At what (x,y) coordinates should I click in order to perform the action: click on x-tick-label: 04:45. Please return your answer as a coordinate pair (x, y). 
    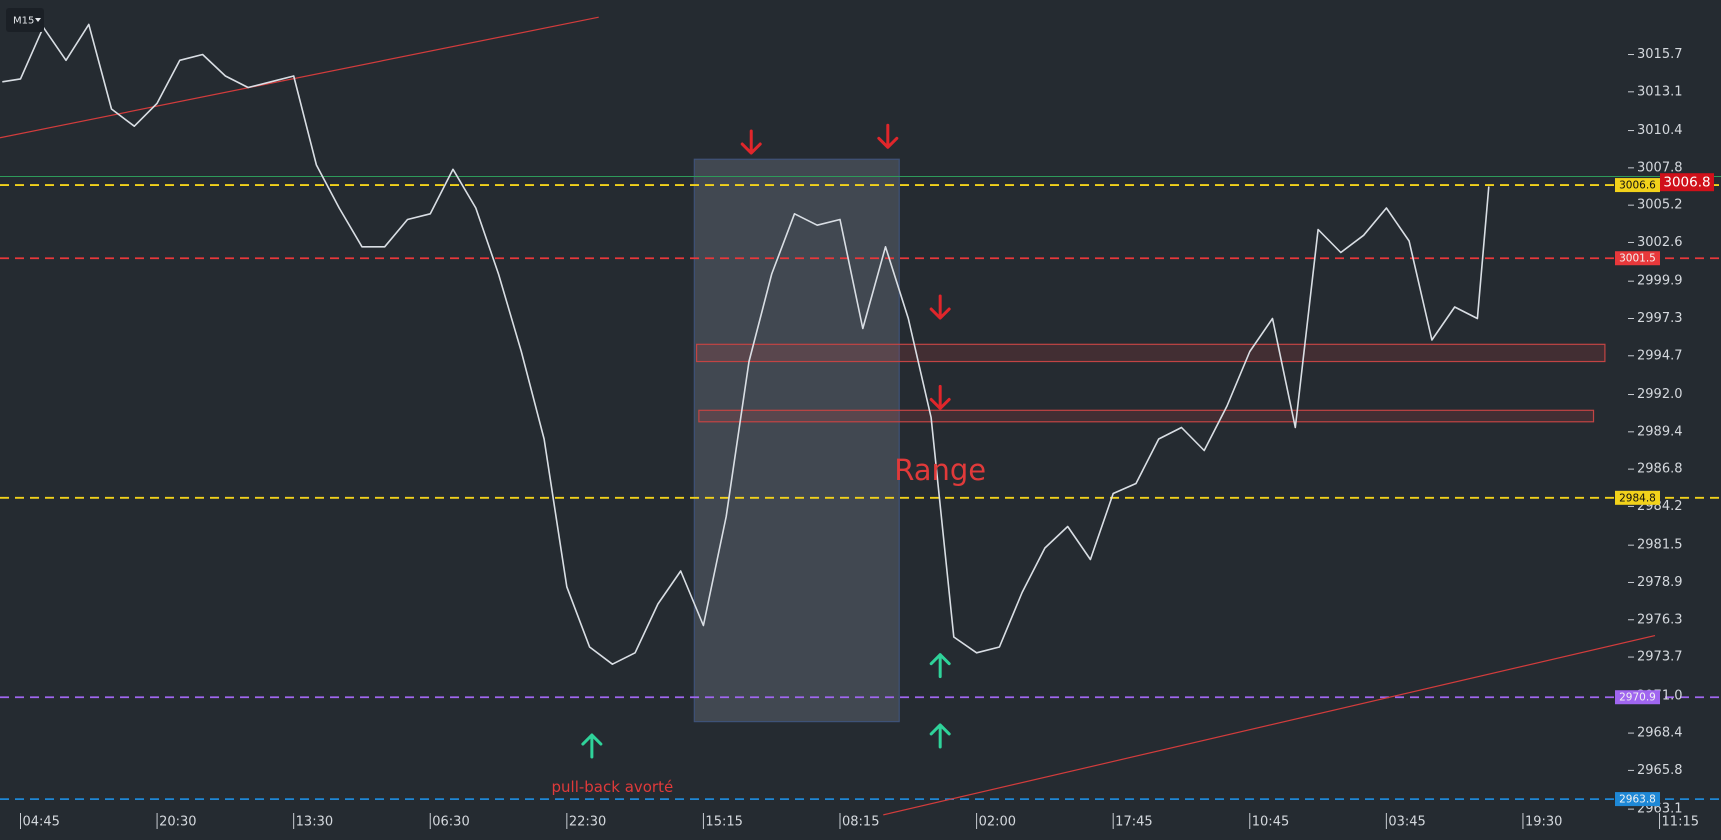
    Looking at the image, I should click on (40, 822).